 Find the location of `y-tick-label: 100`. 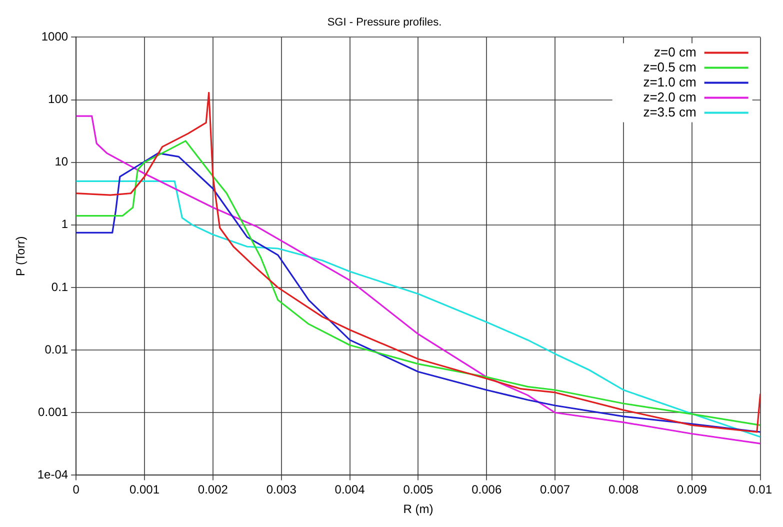

y-tick-label: 100 is located at coordinates (58, 99).